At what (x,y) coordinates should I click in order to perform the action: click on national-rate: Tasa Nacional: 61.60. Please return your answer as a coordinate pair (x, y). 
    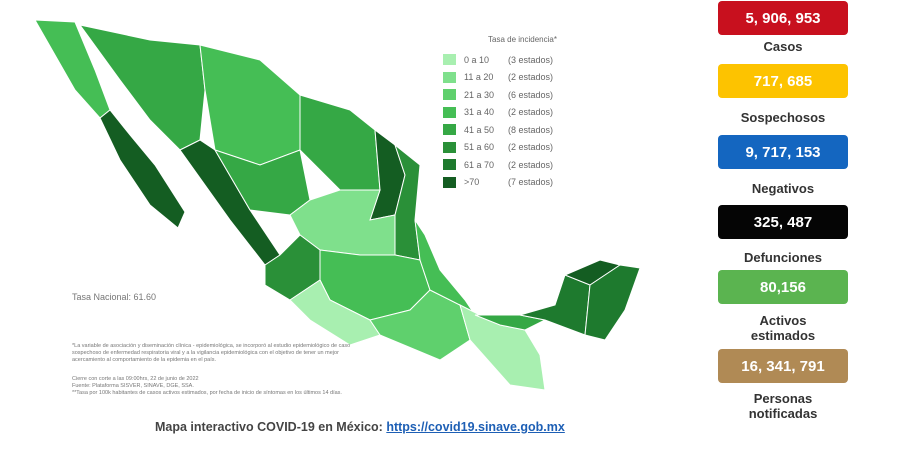
    Looking at the image, I should click on (114, 297).